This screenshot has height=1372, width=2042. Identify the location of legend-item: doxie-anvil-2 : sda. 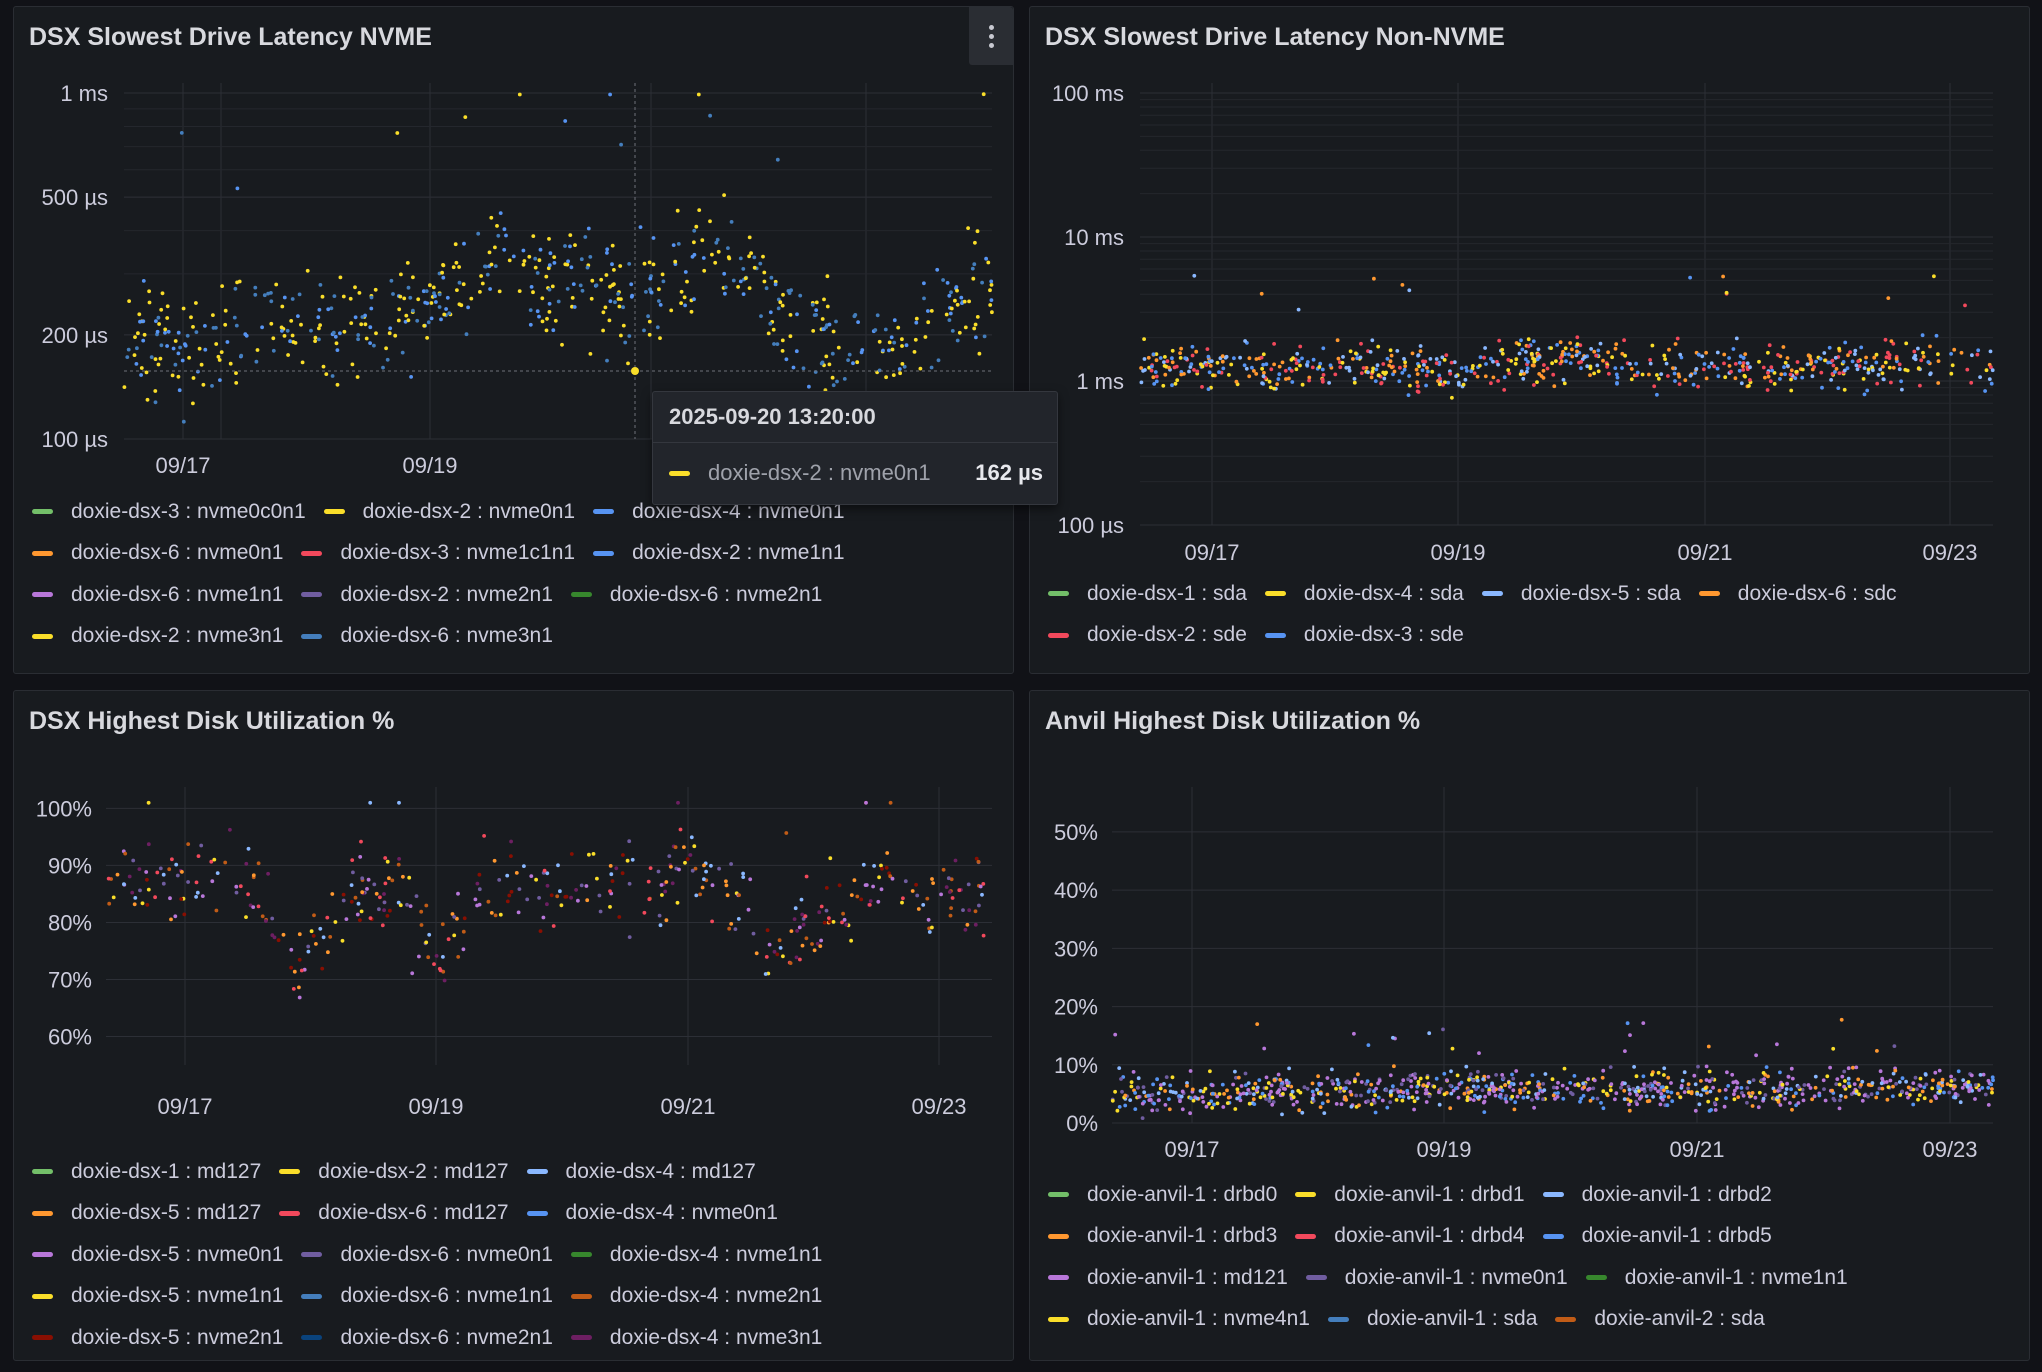
(1660, 1320).